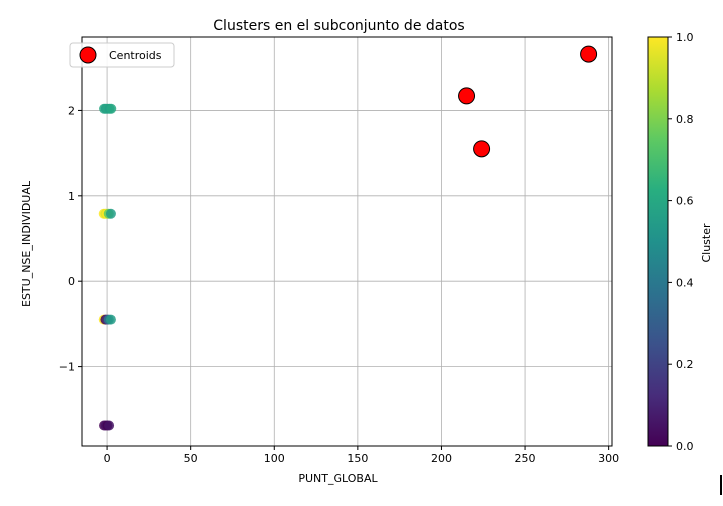  What do you see at coordinates (88, 55) in the screenshot?
I see `legend-centroid-marker` at bounding box center [88, 55].